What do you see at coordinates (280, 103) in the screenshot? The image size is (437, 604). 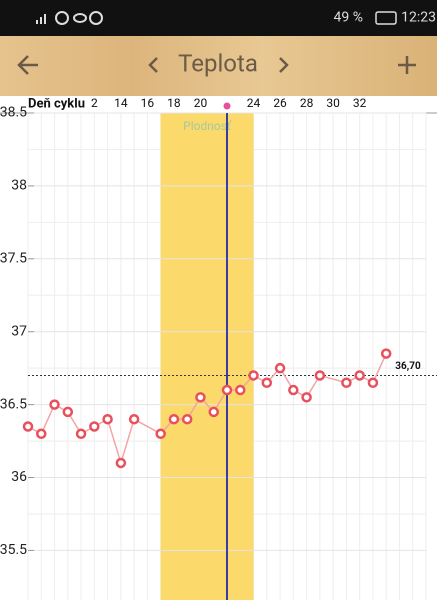 I see `x-tick-label: 26` at bounding box center [280, 103].